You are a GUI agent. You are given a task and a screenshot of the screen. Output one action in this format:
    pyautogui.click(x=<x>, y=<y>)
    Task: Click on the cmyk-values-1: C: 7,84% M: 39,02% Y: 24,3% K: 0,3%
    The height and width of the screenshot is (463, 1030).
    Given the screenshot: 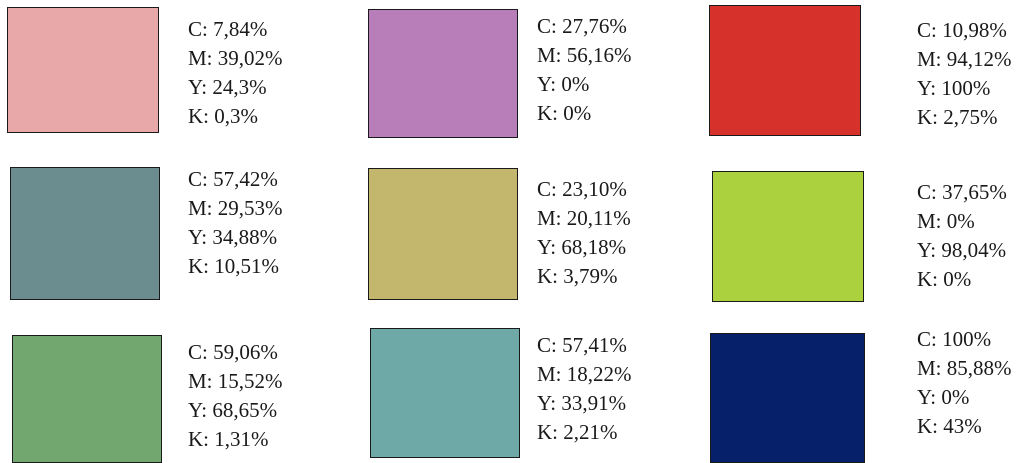 What is the action you would take?
    pyautogui.click(x=235, y=73)
    